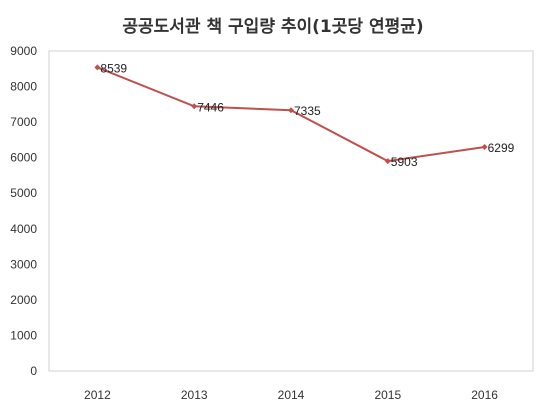 This screenshot has height=410, width=546. Describe the element at coordinates (23, 300) in the screenshot. I see `y-tick-label: 2000` at that location.